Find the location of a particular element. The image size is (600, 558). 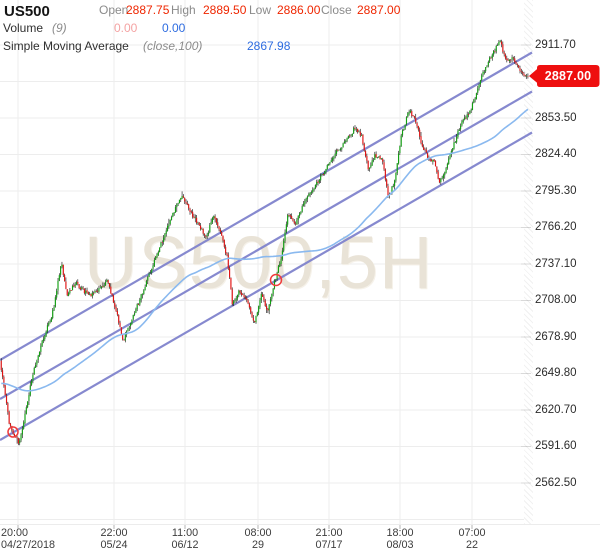

price-axis-label: 2620.70 is located at coordinates (556, 409).